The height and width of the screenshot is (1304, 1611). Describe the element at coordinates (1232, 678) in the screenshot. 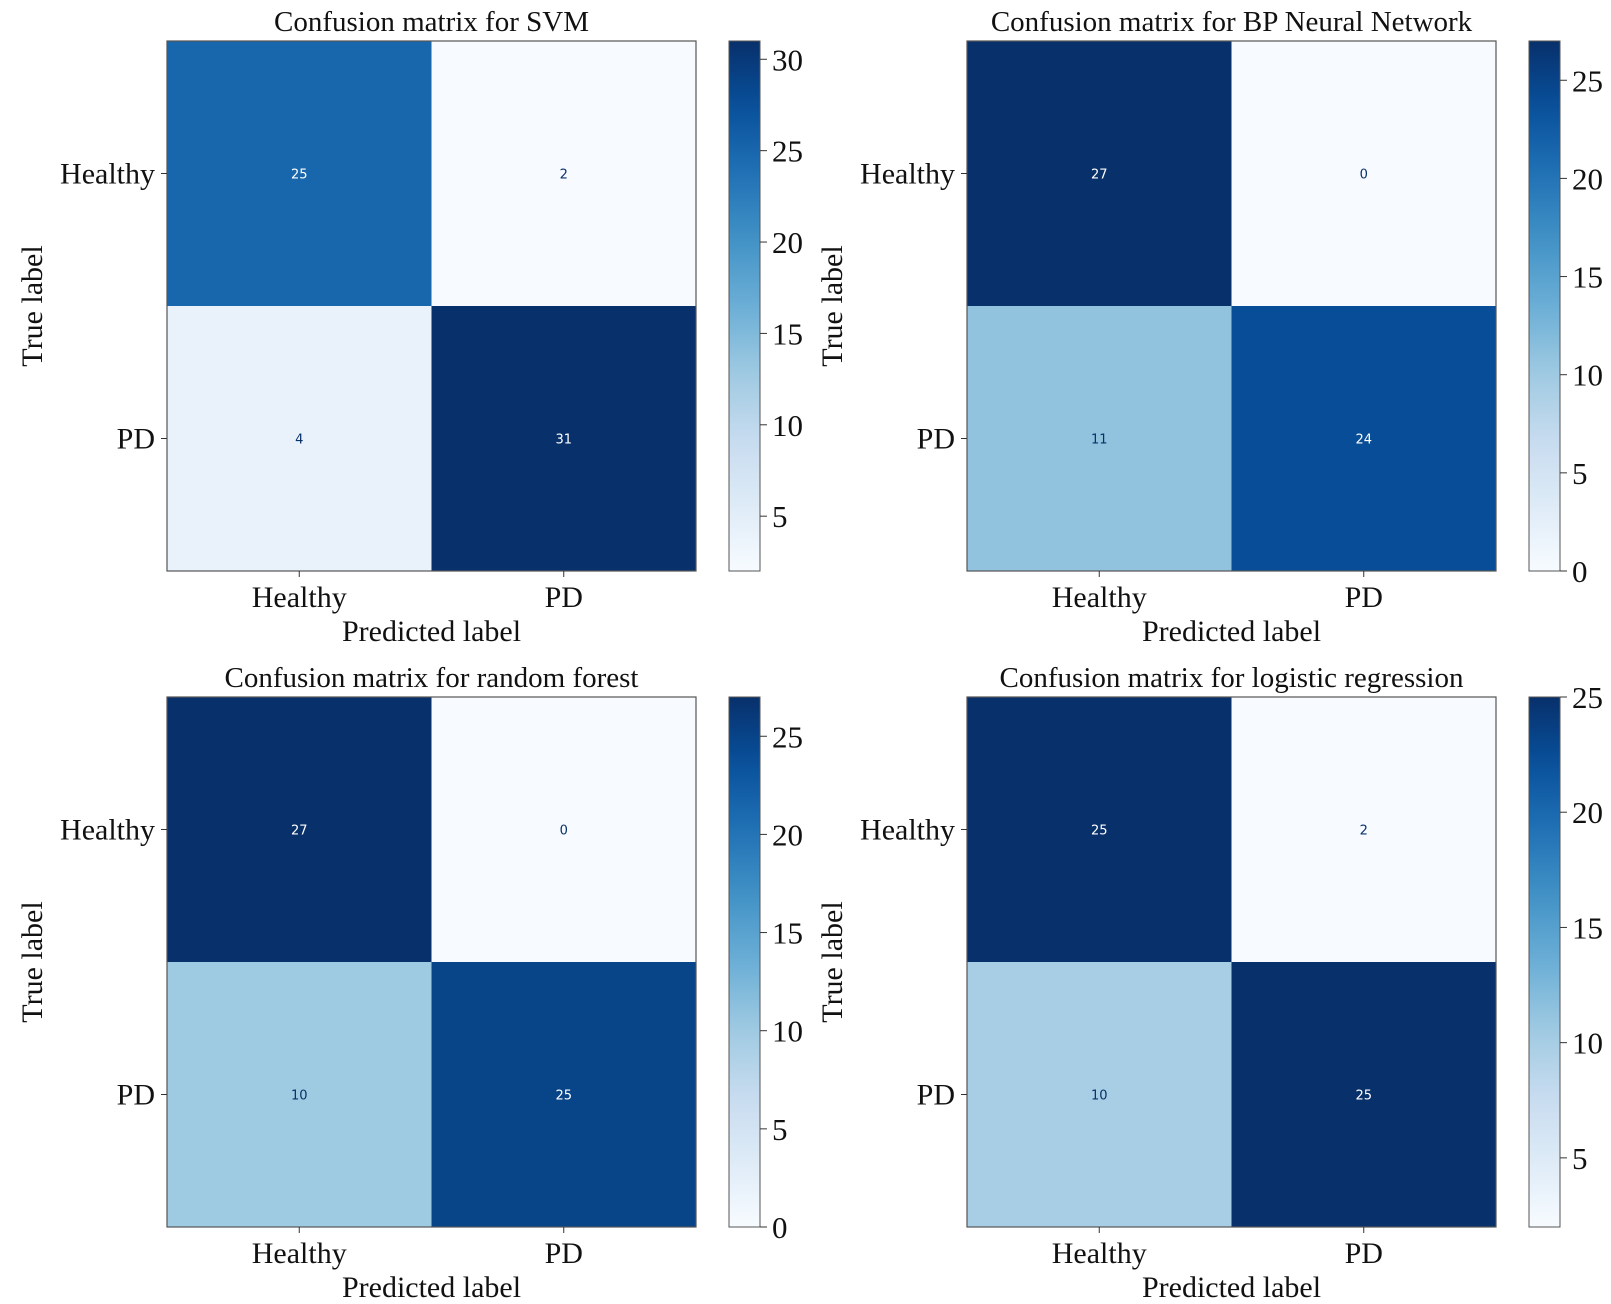

I see `chart-title: Confusion matrix for logistic regression` at that location.